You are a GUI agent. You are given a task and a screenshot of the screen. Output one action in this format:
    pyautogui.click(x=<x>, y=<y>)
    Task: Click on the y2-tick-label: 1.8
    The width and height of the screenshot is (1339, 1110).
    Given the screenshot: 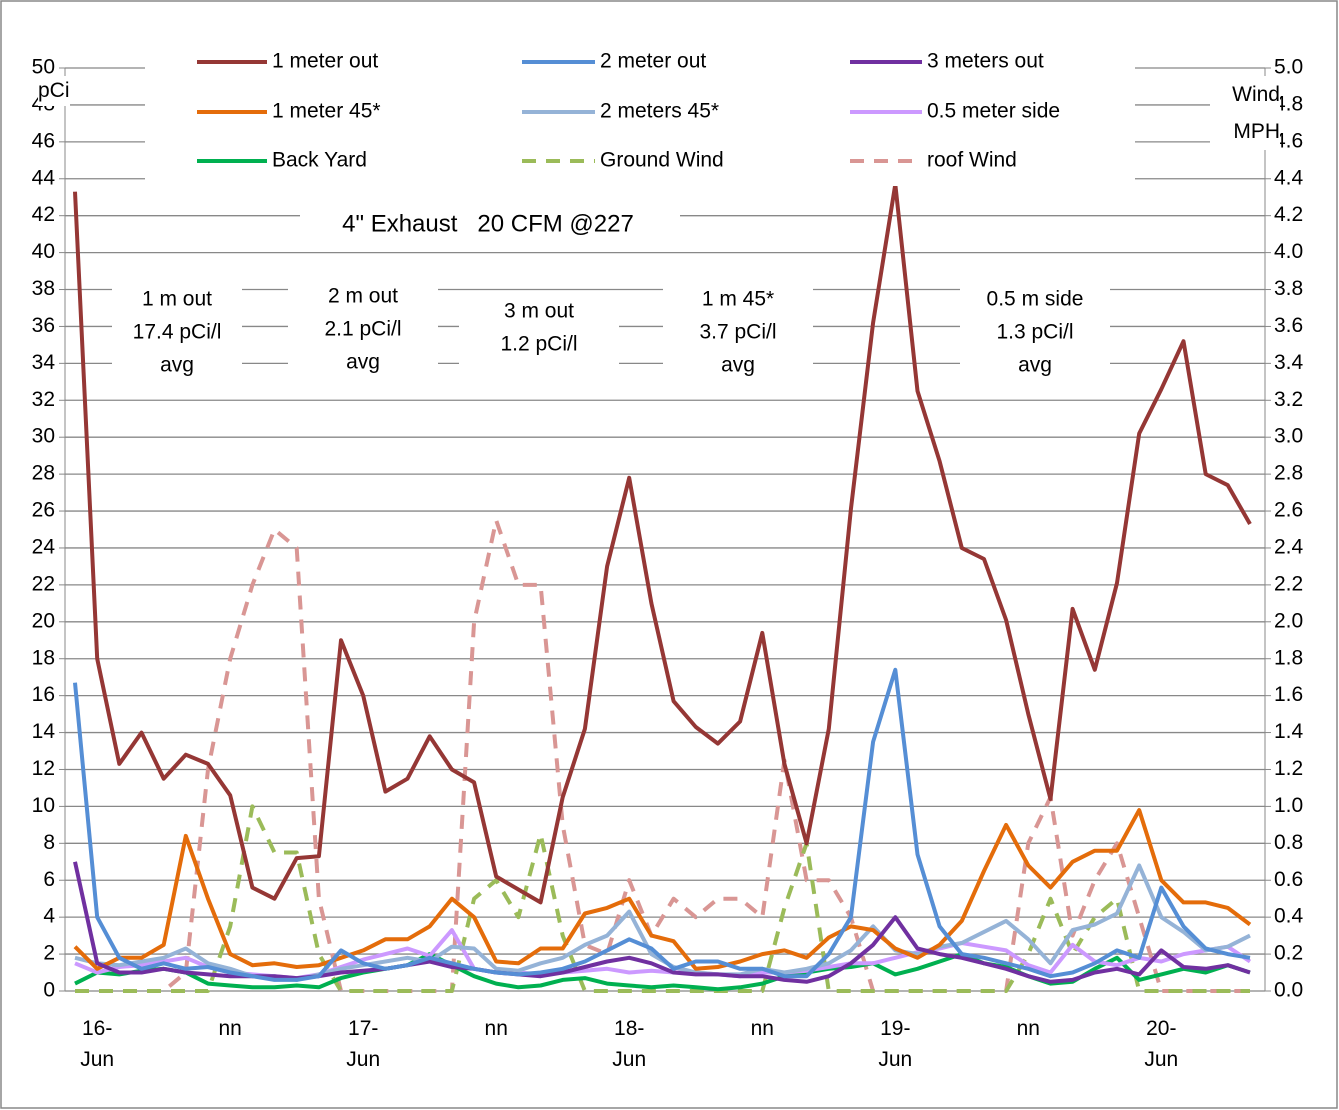 What is the action you would take?
    pyautogui.click(x=1288, y=657)
    